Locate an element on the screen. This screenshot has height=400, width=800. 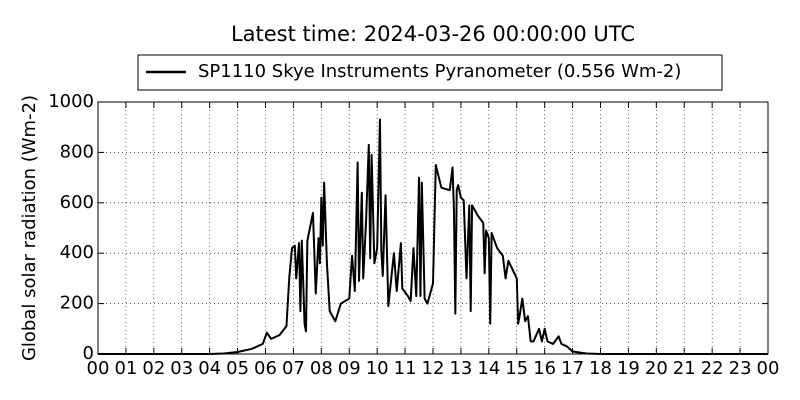
x-tick-label: 15 is located at coordinates (516, 368).